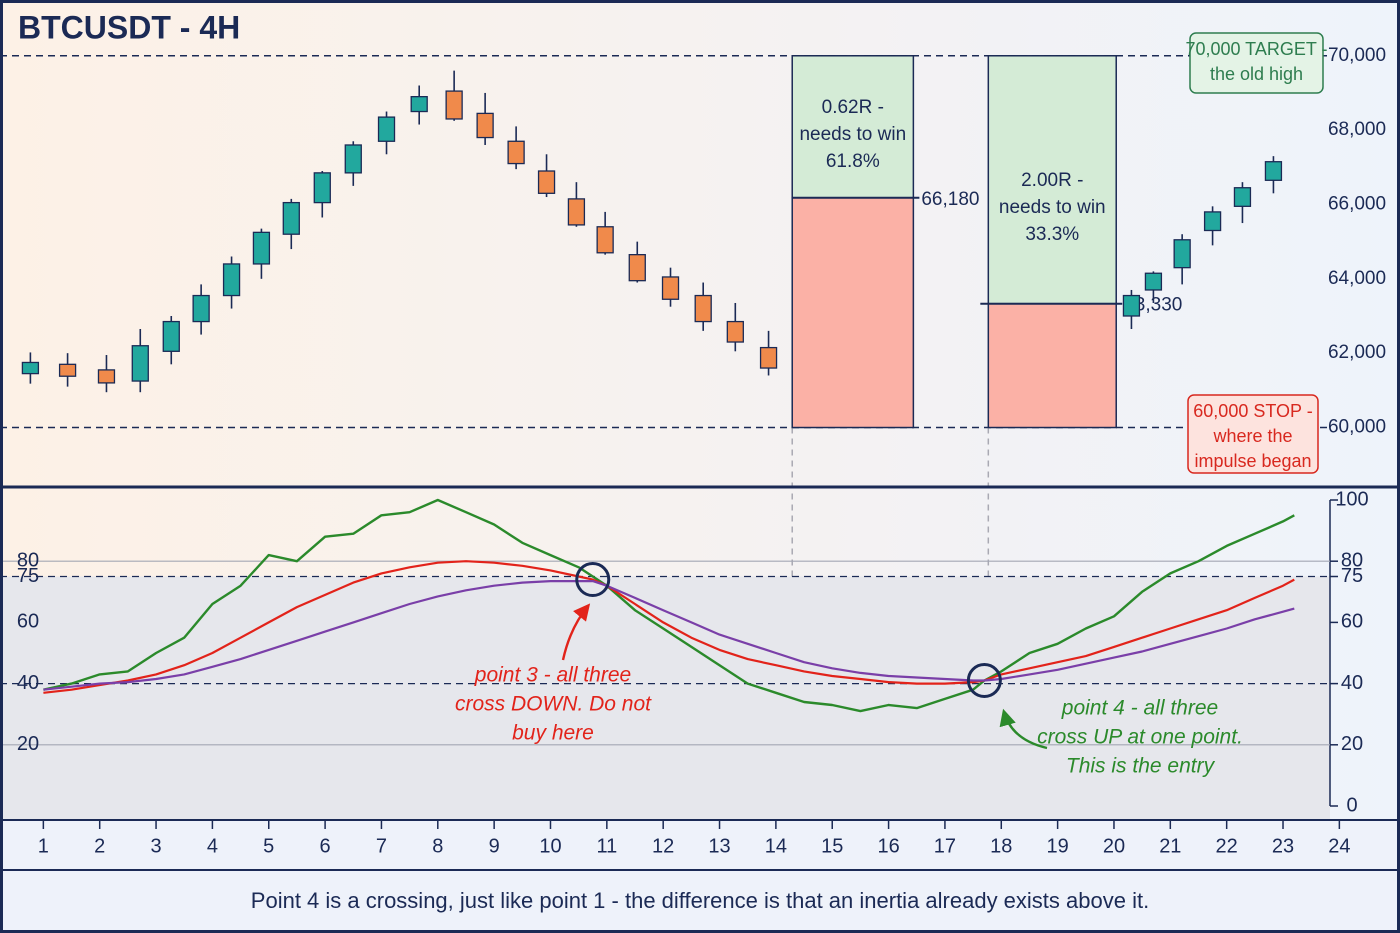  I want to click on y-tick-label: 0, so click(1351, 805).